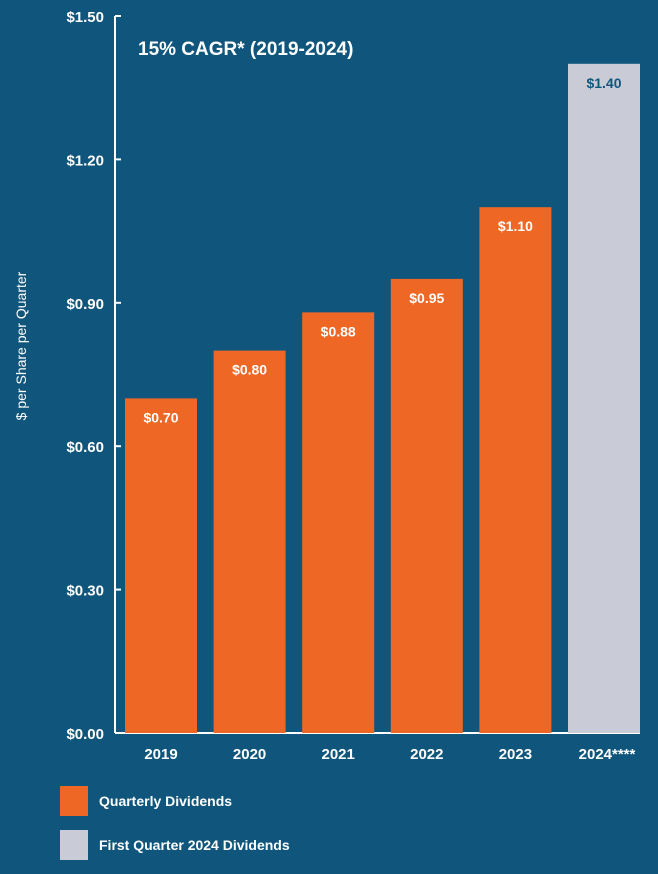 This screenshot has height=874, width=658. Describe the element at coordinates (85, 447) in the screenshot. I see `y-tick-label: $0.60` at that location.